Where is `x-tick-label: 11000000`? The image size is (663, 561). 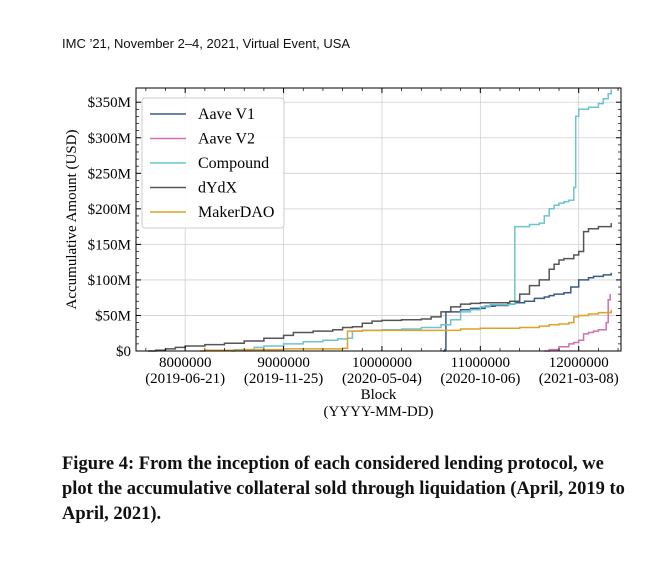 x-tick-label: 11000000 is located at coordinates (480, 363).